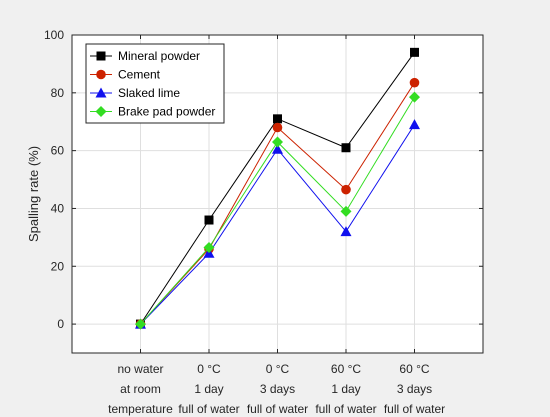 This screenshot has width=550, height=417. What do you see at coordinates (58, 266) in the screenshot?
I see `y-tick-label: 20` at bounding box center [58, 266].